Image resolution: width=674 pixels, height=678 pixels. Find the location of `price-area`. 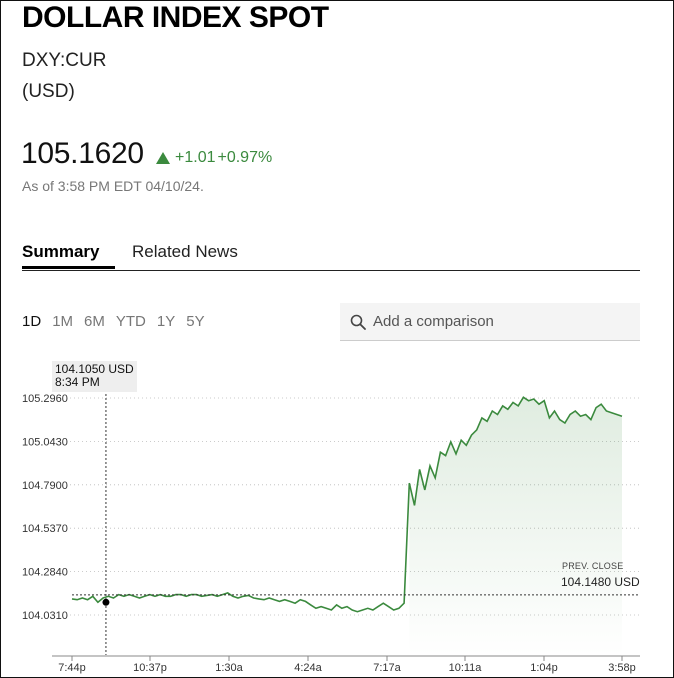

price-area is located at coordinates (515, 526).